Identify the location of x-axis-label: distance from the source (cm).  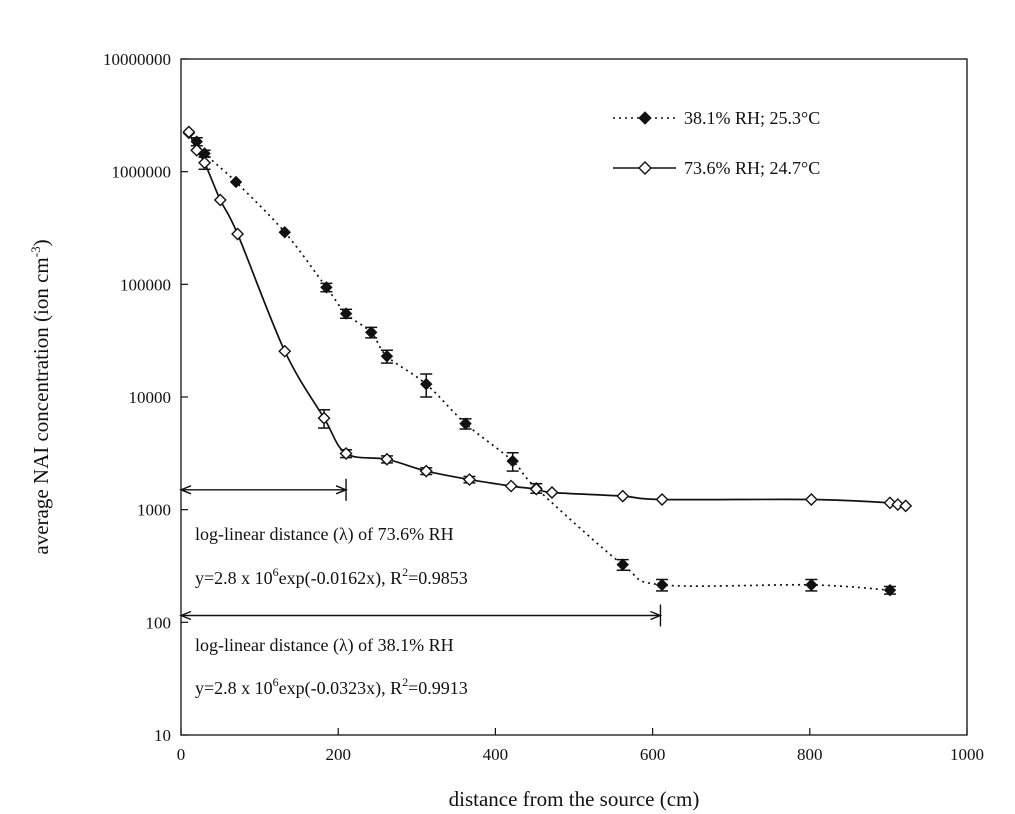
(574, 799).